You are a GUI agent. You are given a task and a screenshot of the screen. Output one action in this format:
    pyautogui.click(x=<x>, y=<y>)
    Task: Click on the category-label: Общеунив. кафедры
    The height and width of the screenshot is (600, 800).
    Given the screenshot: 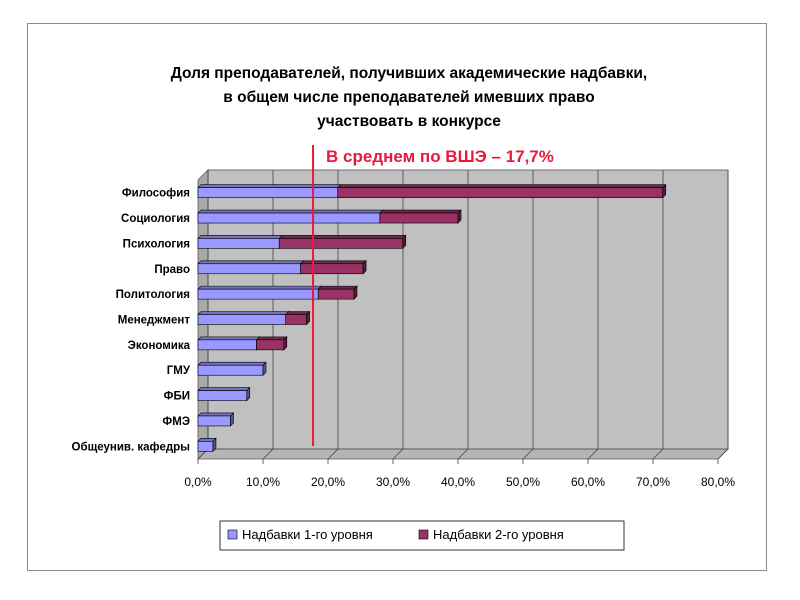 What is the action you would take?
    pyautogui.click(x=131, y=447)
    